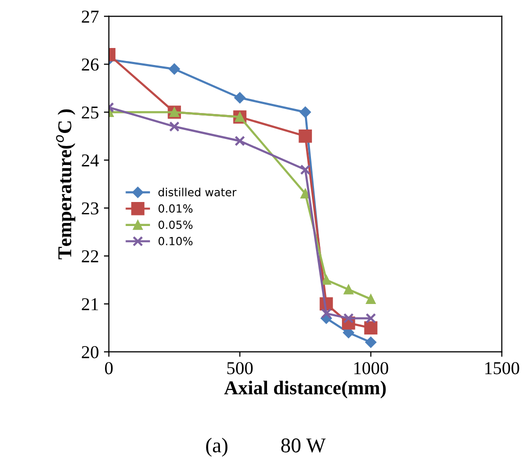 Image resolution: width=531 pixels, height=466 pixels. I want to click on x-tick-label: 1000, so click(371, 368).